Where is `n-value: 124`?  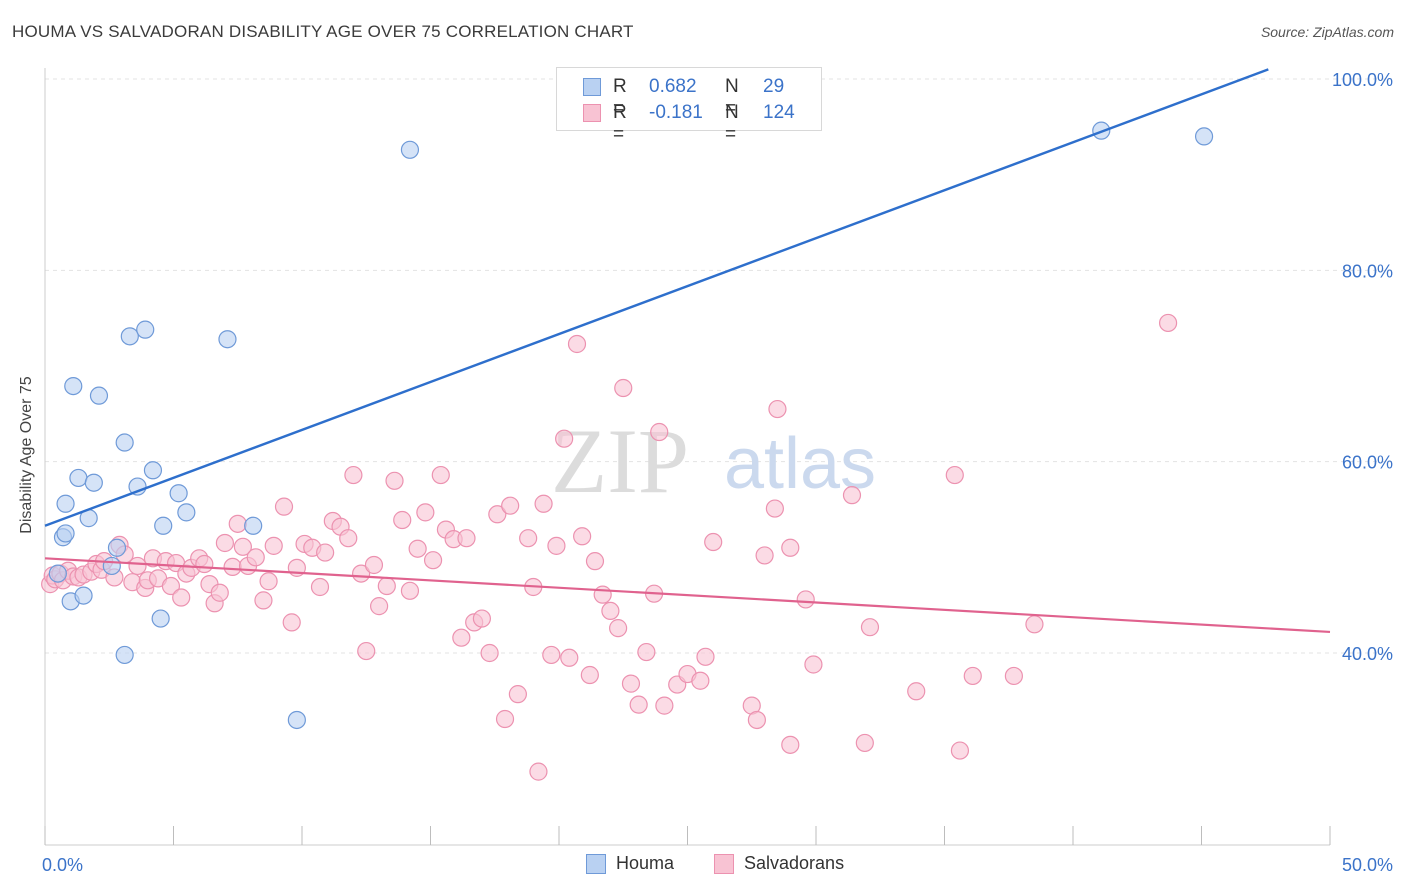 n-value: 124 is located at coordinates (779, 112).